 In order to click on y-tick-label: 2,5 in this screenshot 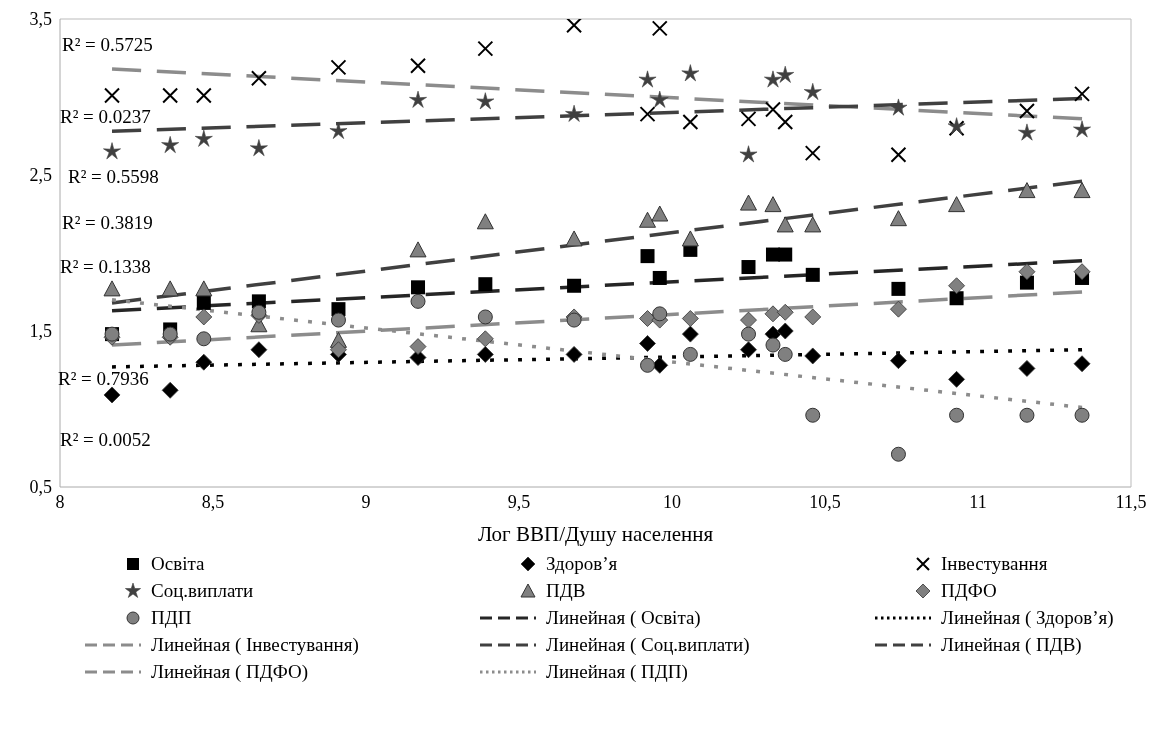, I will do `click(40, 175)`.